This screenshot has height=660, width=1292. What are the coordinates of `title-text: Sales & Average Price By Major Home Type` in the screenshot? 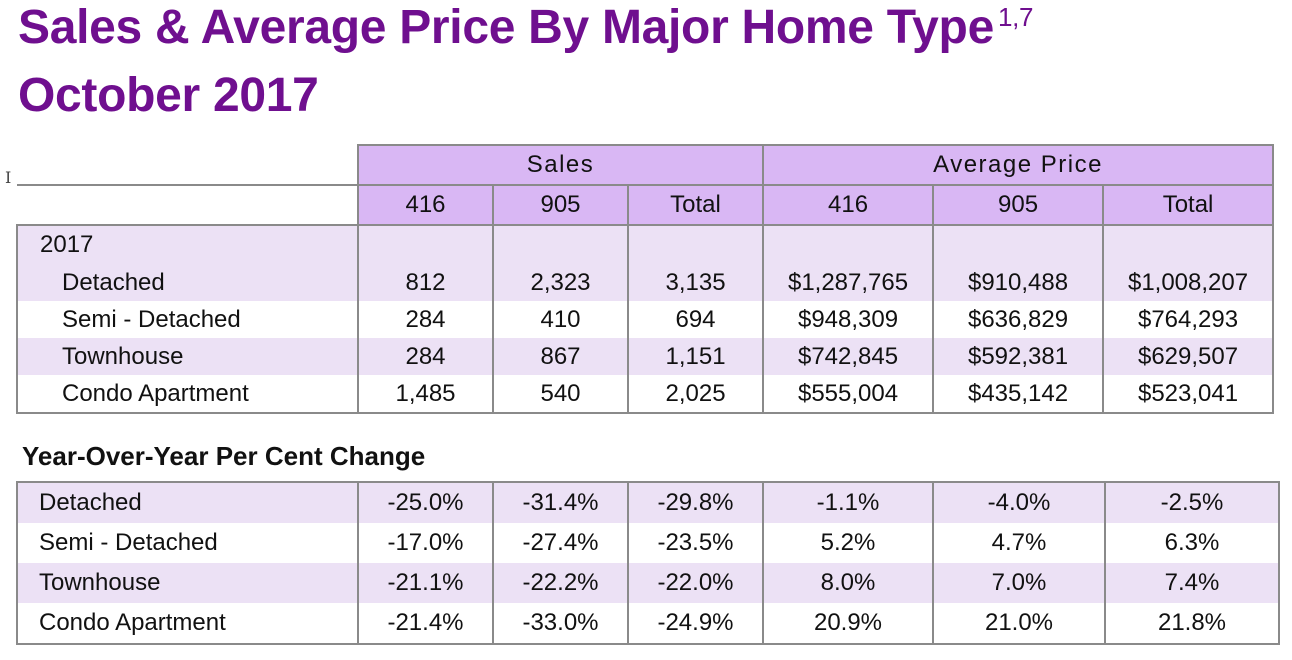 It's located at (506, 27).